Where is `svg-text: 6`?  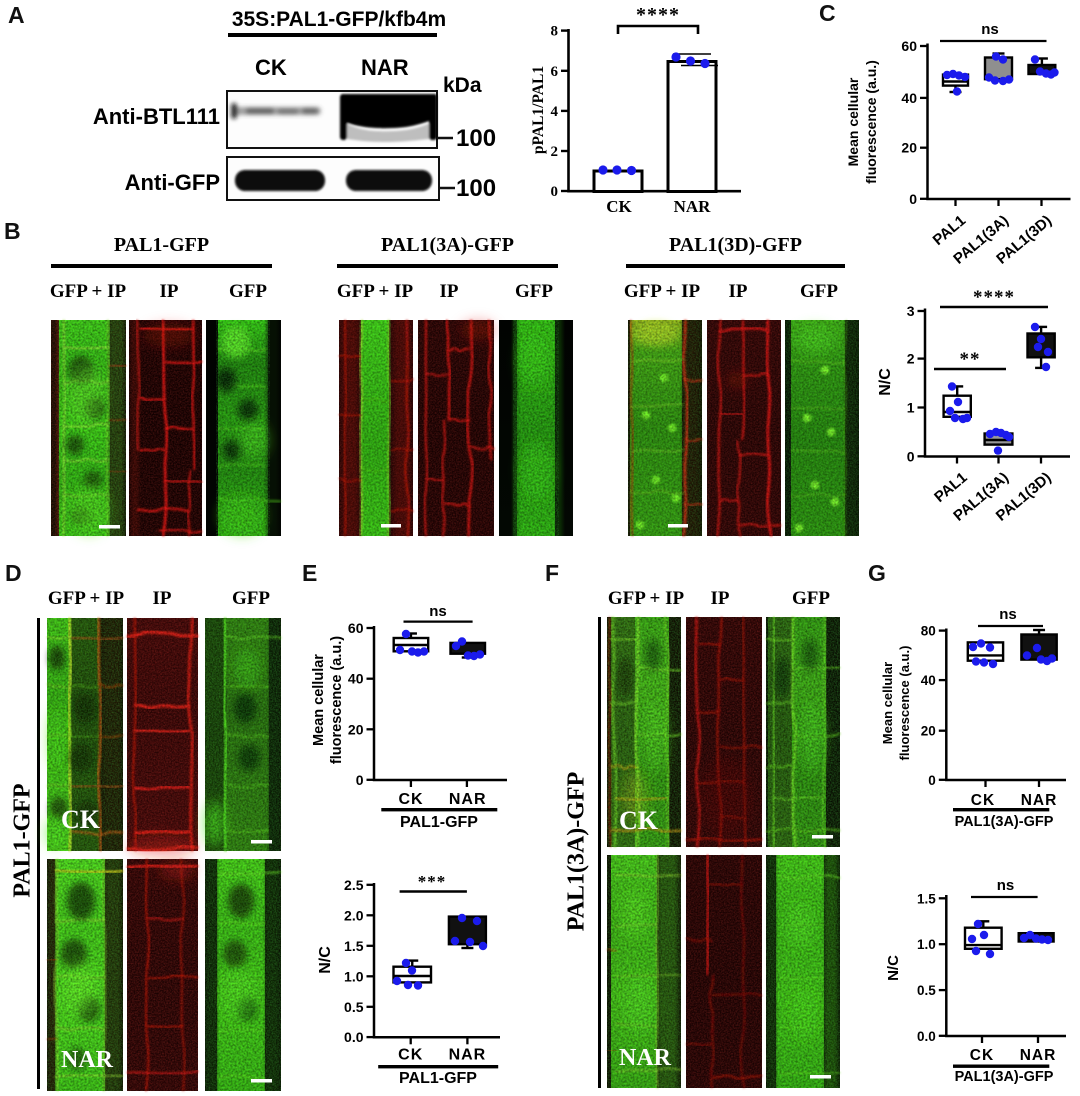 svg-text: 6 is located at coordinates (555, 72).